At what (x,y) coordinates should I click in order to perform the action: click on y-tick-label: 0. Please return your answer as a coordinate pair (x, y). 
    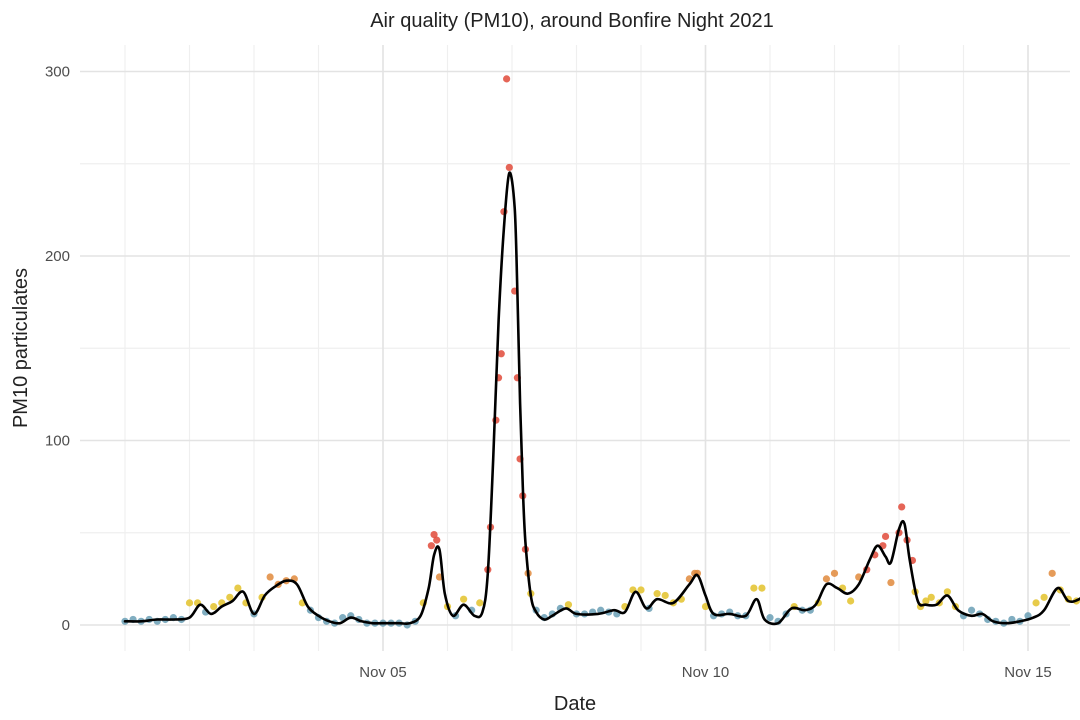
    Looking at the image, I should click on (66, 625).